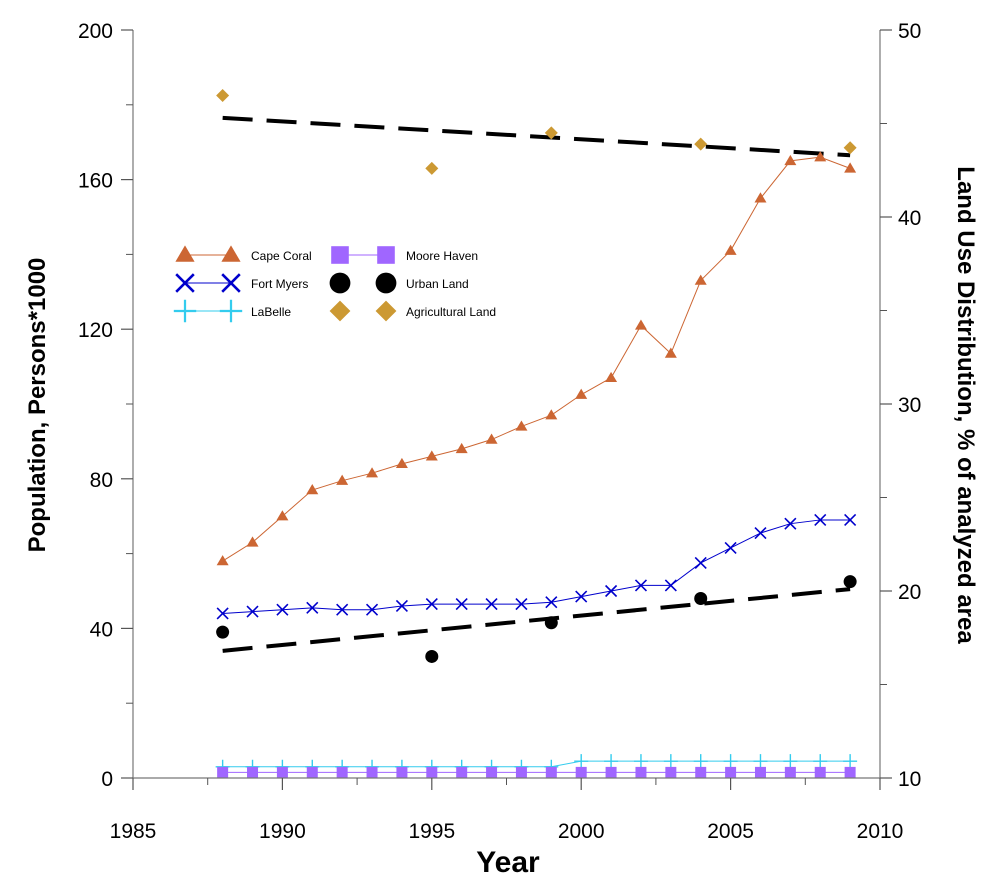 The width and height of the screenshot is (1000, 885). I want to click on x-tick-label: 1985, so click(133, 831).